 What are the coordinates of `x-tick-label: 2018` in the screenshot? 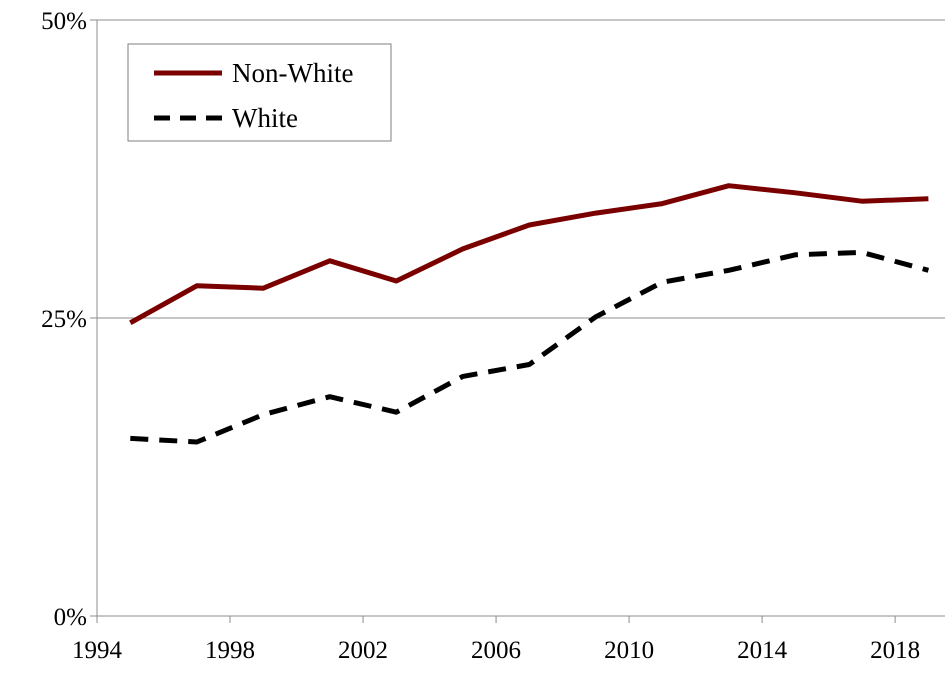 It's located at (895, 650).